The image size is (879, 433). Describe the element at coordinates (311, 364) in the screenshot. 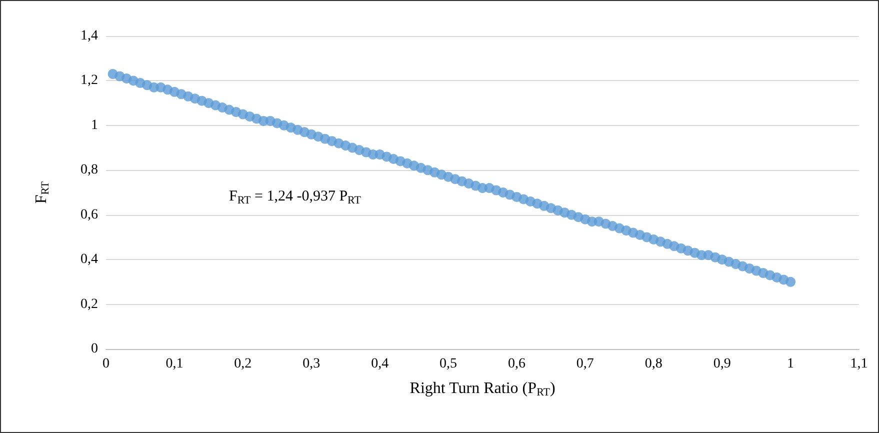

I see `x-tick-label: 0,3` at that location.